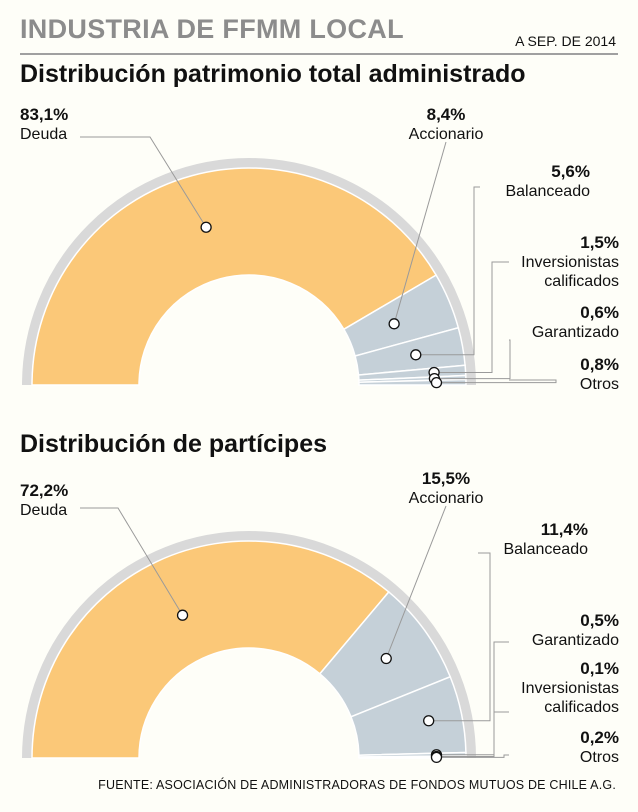 The height and width of the screenshot is (812, 638). Describe the element at coordinates (545, 549) in the screenshot. I see `chart-2-category-label-3: Balanceado` at that location.